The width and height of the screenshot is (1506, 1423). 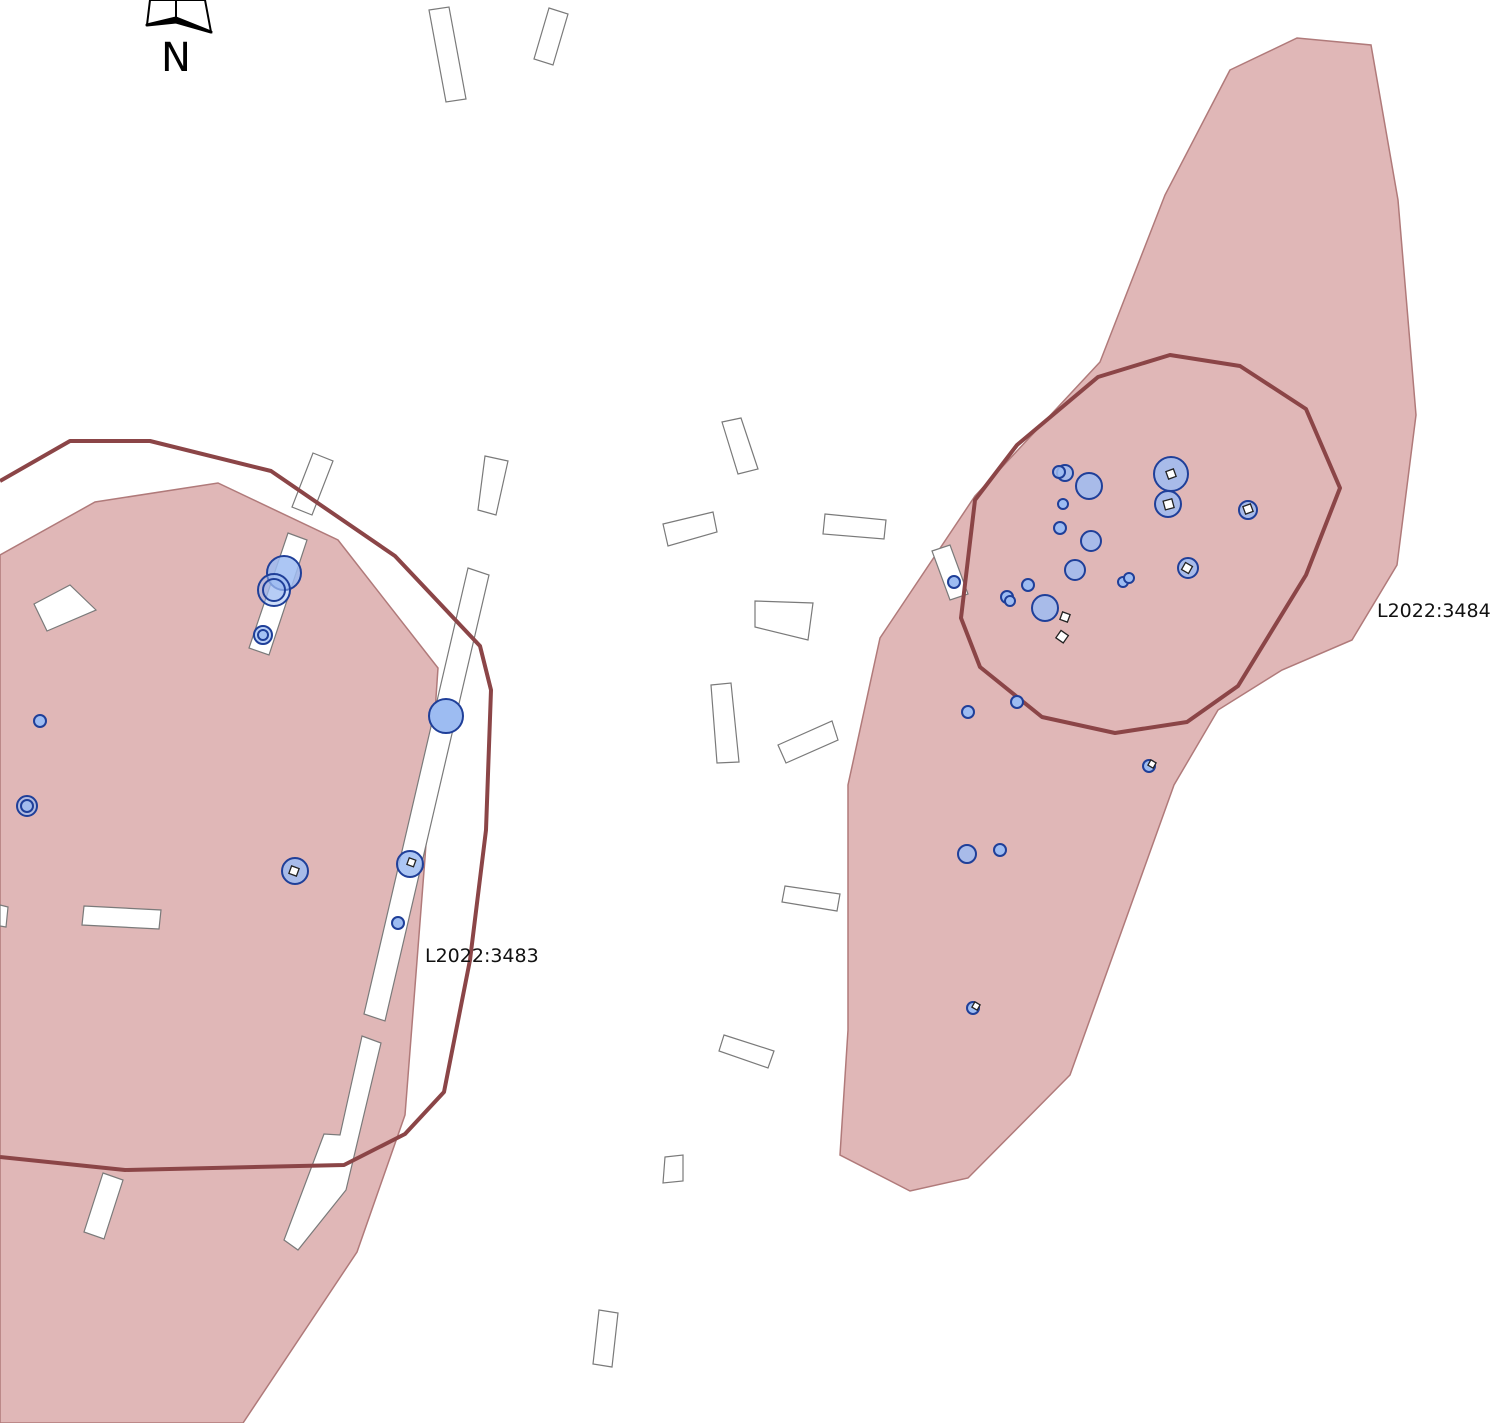 I want to click on site-boundary-east, so click(x=1150, y=544).